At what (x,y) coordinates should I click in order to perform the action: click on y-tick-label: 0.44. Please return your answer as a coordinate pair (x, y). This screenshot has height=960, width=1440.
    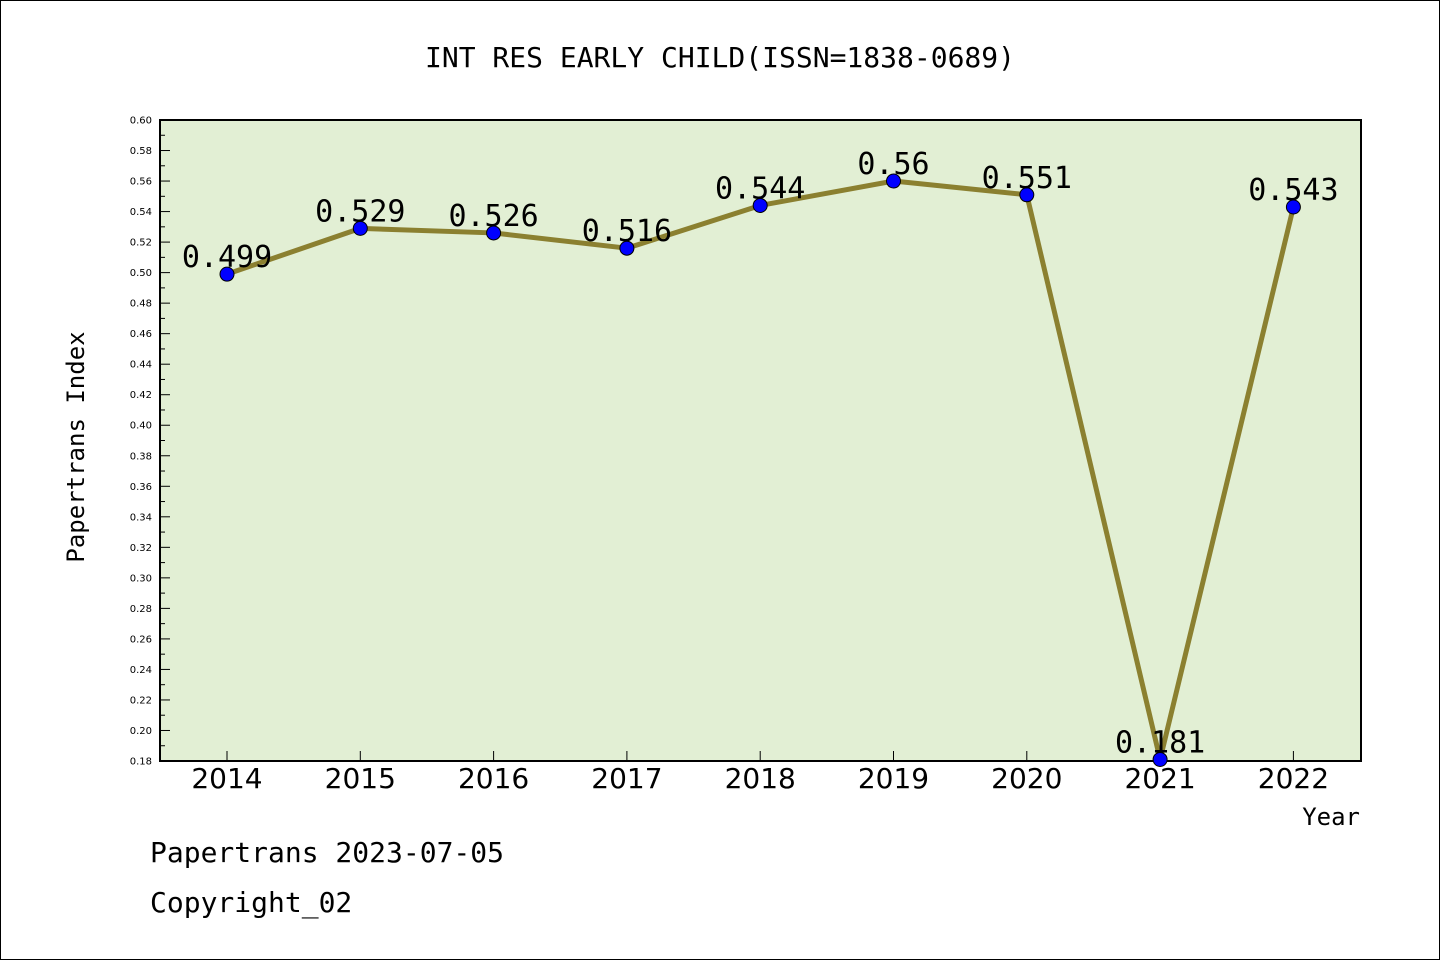
    Looking at the image, I should click on (141, 365).